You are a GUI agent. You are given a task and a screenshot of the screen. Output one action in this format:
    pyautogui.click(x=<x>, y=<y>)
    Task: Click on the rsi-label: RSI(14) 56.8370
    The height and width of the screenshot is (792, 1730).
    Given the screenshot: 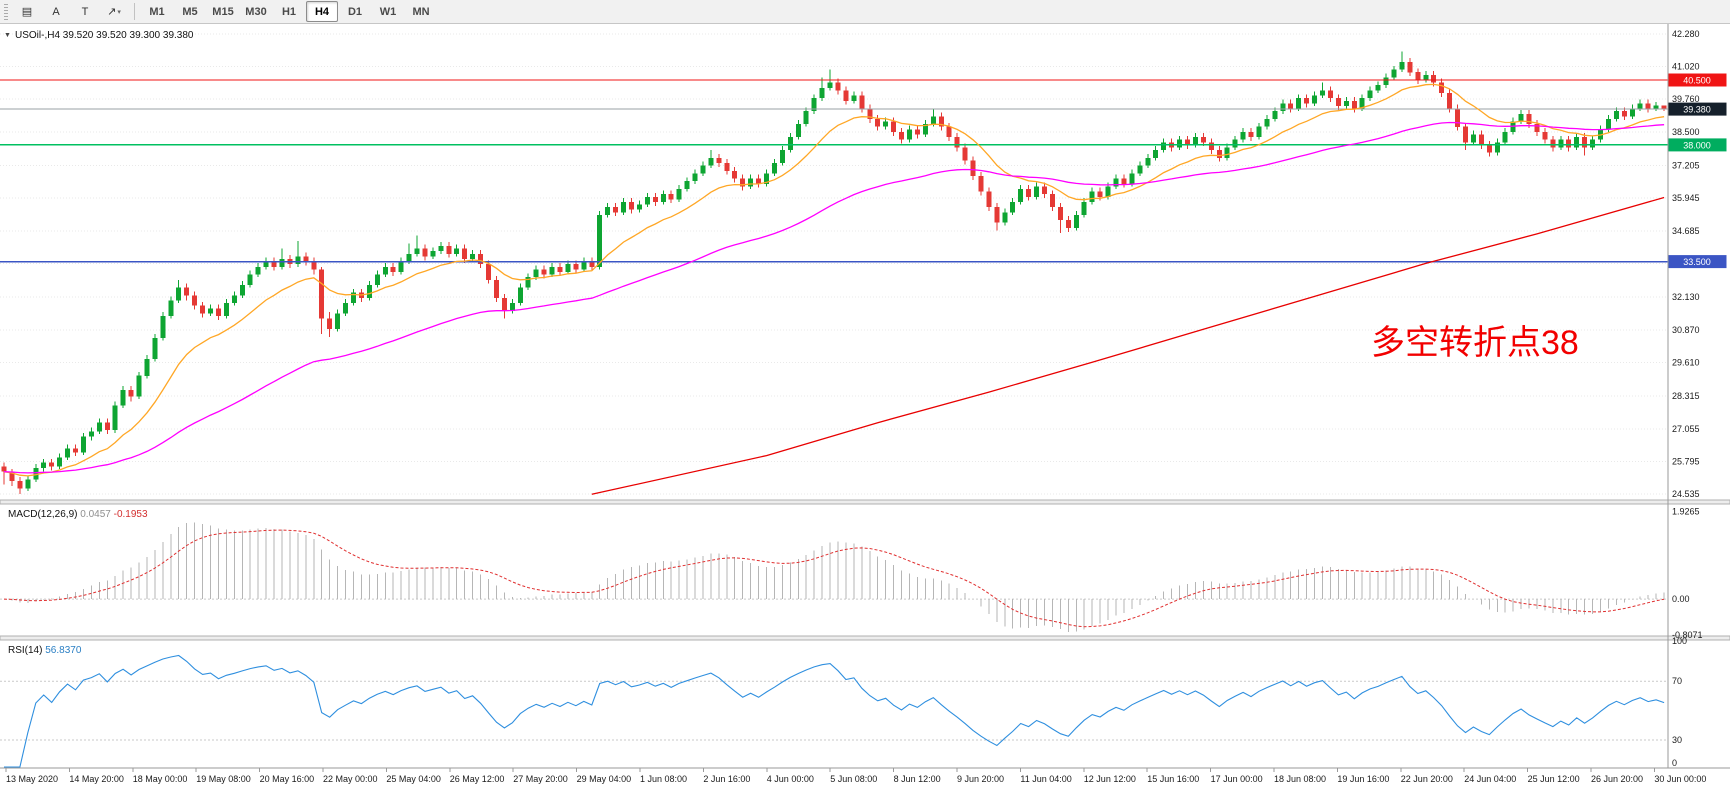 What is the action you would take?
    pyautogui.click(x=45, y=650)
    